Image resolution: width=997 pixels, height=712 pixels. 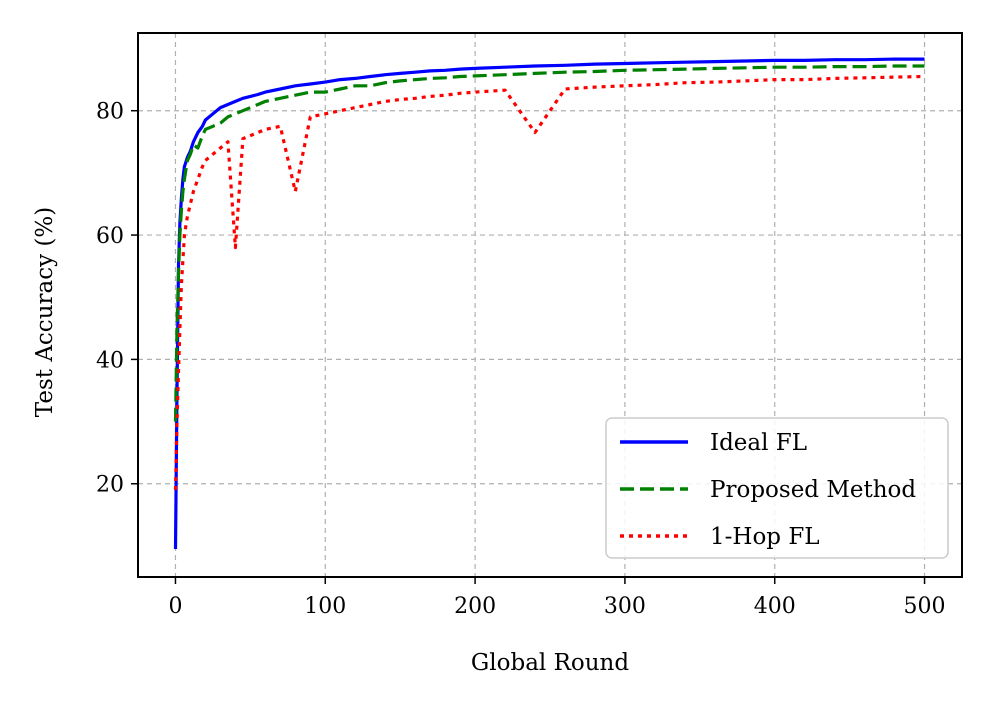 I want to click on x-tick-label: 0, so click(x=175, y=606).